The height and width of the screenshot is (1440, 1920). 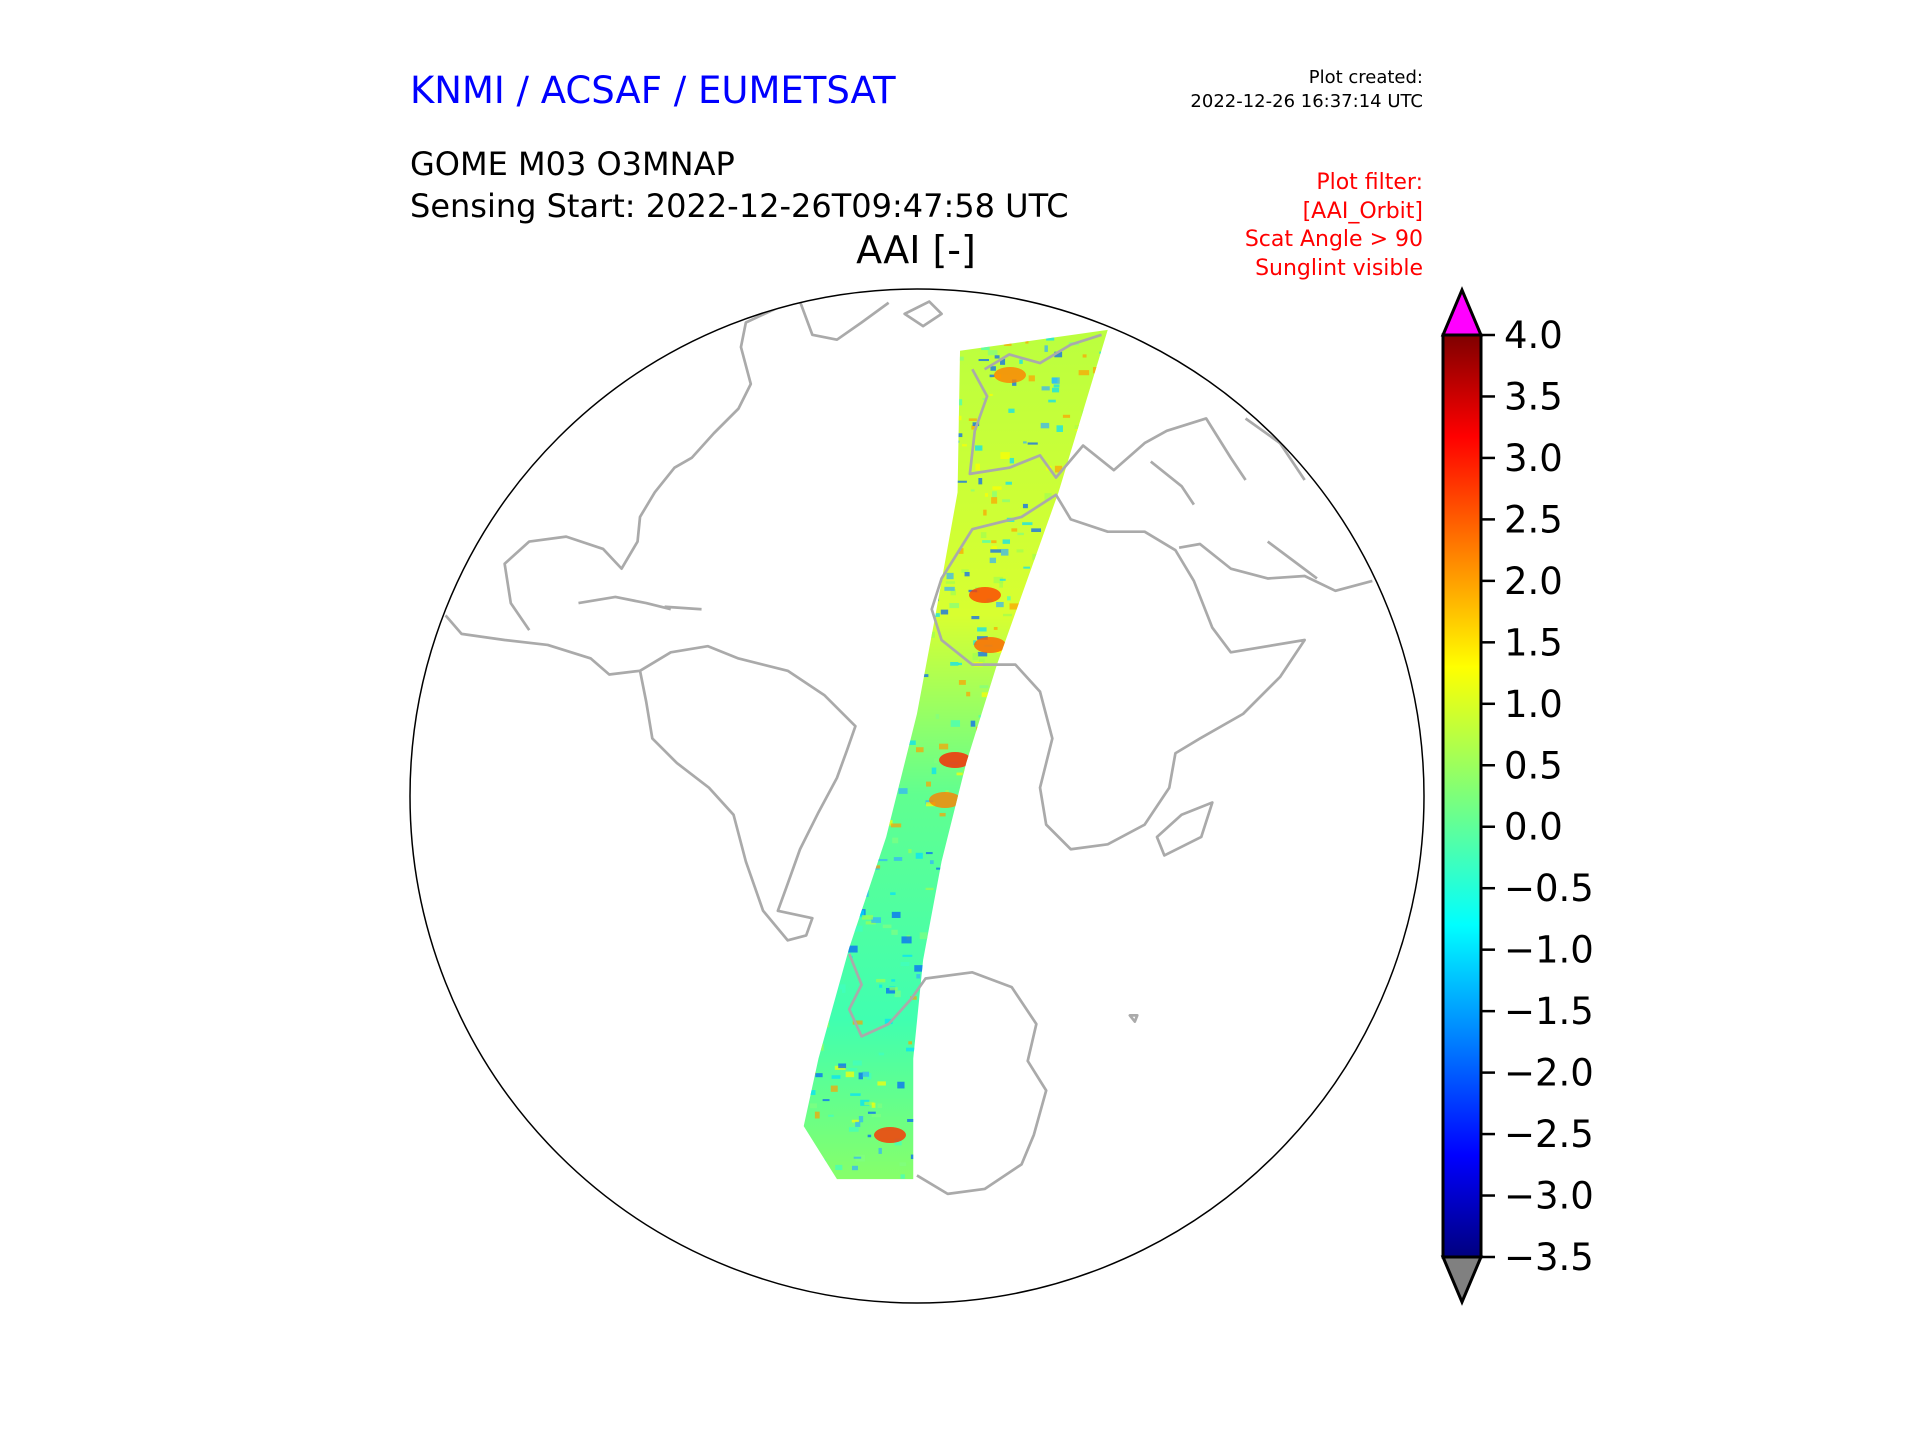 What do you see at coordinates (1549, 888) in the screenshot?
I see `colorbar-tick-label: −0.5` at bounding box center [1549, 888].